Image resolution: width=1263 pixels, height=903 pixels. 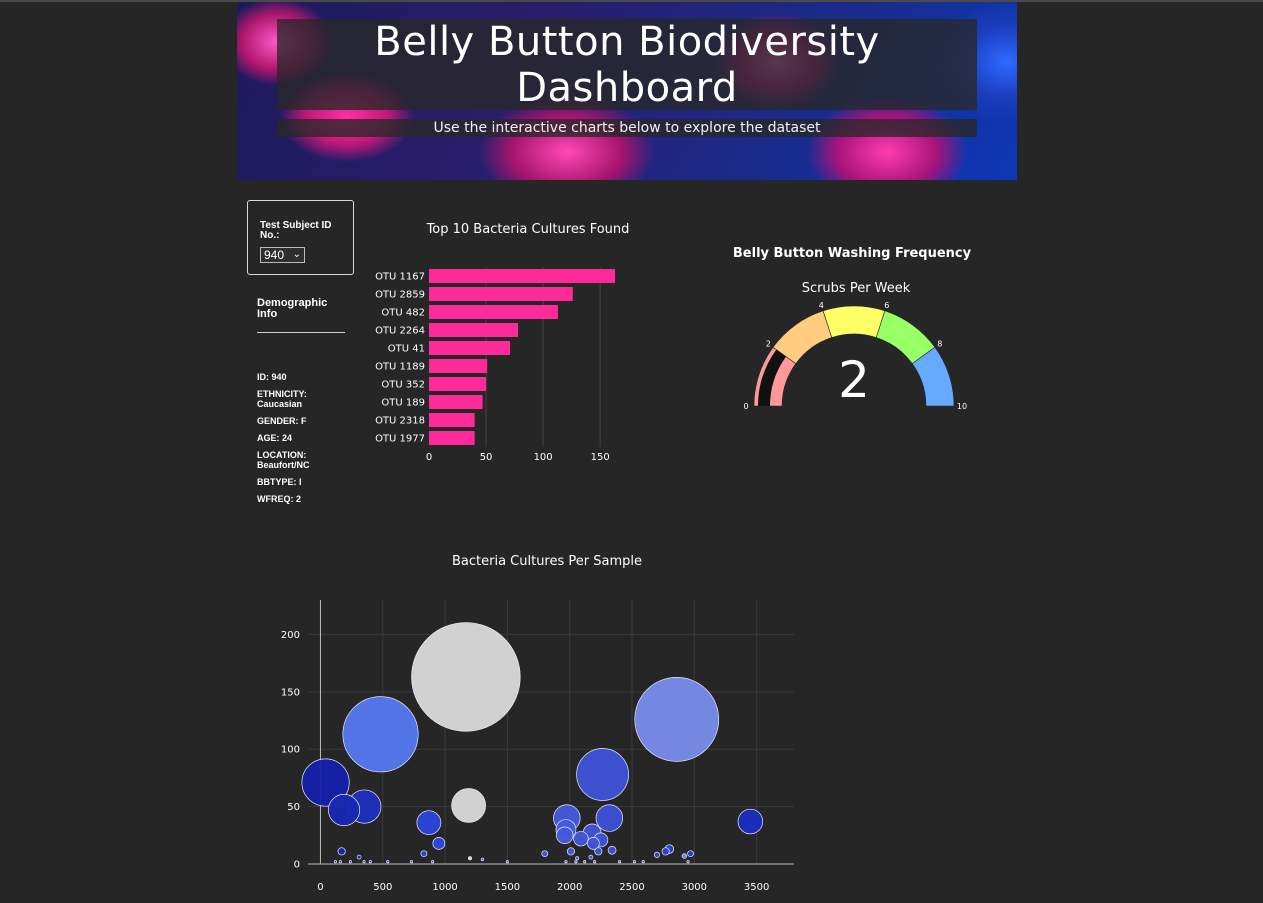 I want to click on gauge-tick-label: 4, so click(x=821, y=305).